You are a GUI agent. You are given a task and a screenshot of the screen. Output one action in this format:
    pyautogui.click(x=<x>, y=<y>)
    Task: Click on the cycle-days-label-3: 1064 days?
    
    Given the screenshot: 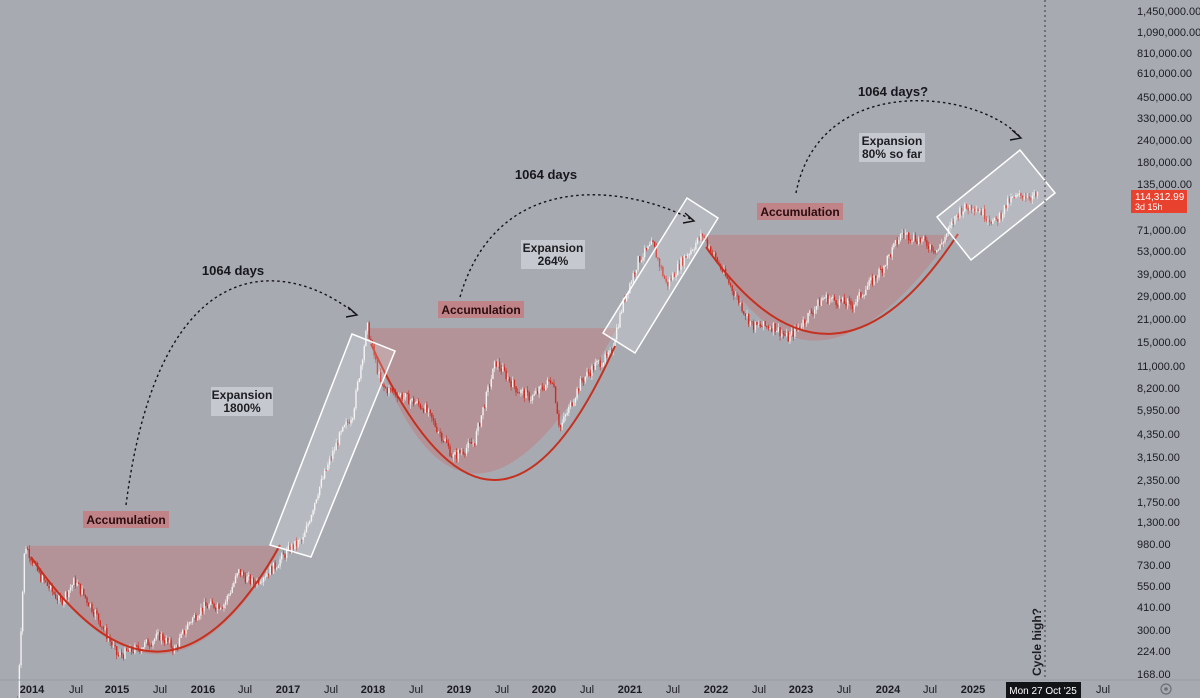 What is the action you would take?
    pyautogui.click(x=893, y=91)
    